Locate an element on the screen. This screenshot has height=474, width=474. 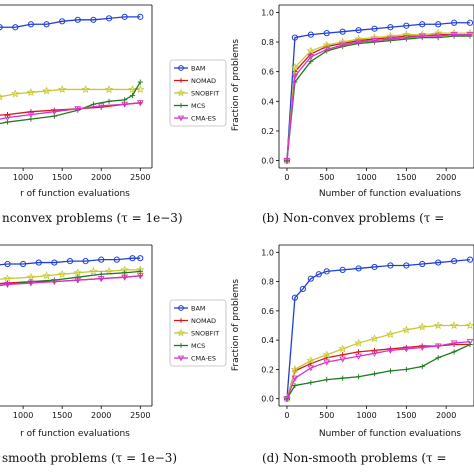
y-tick-label: 0.2 is located at coordinates (267, 131).